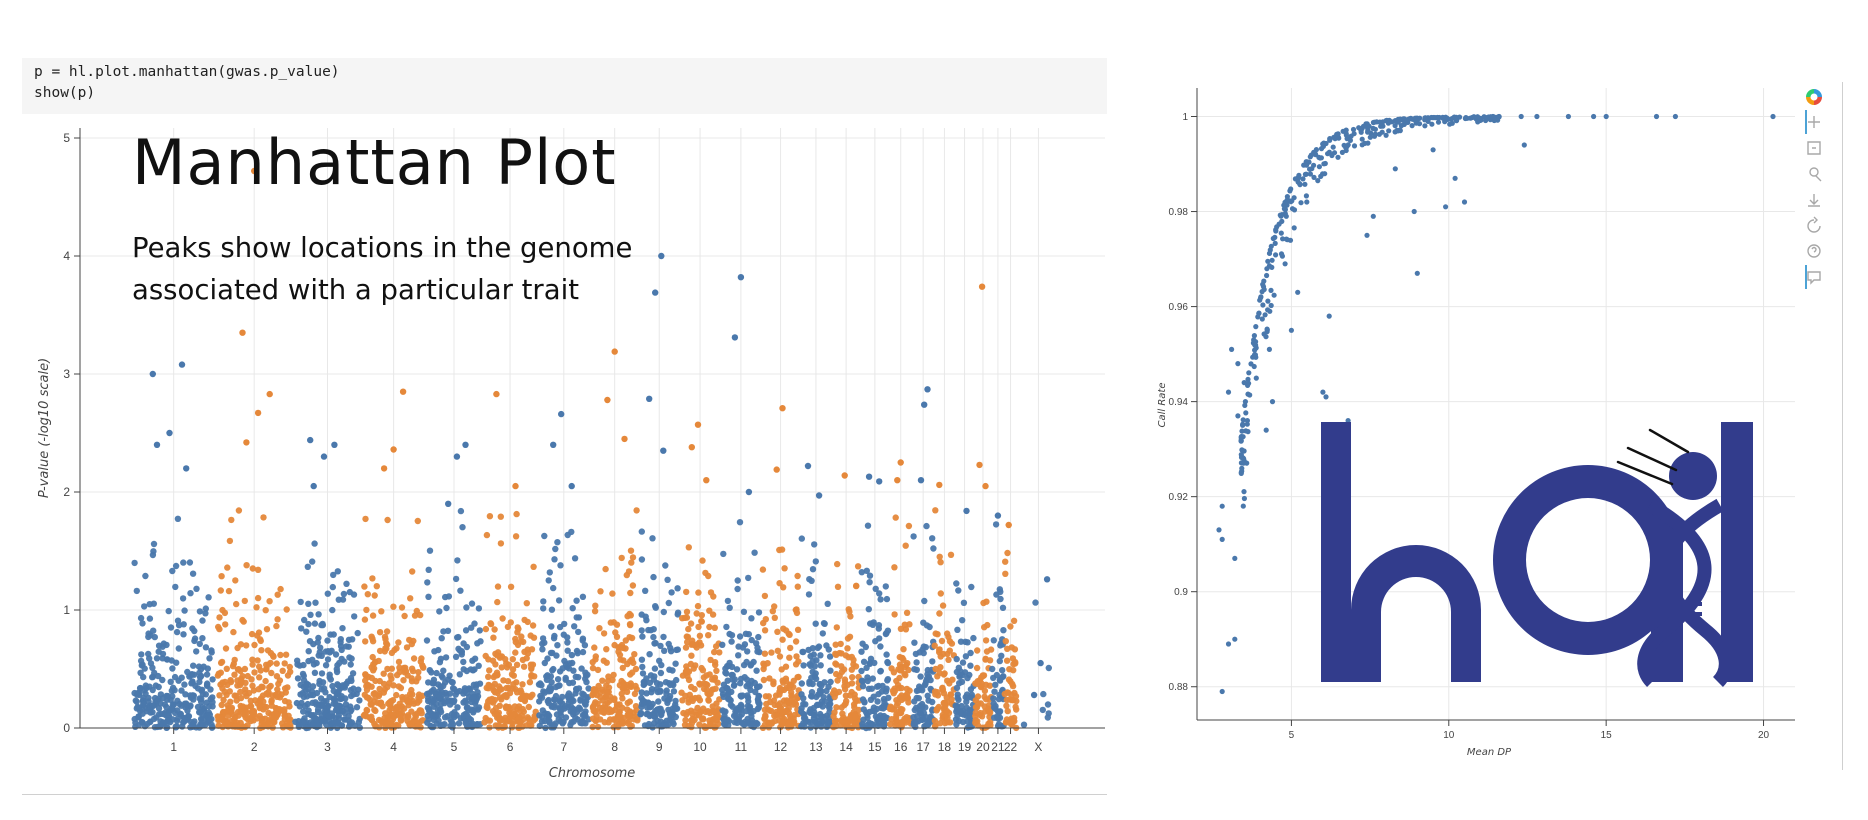 This screenshot has width=1868, height=820. Describe the element at coordinates (564, 794) in the screenshot. I see `cell-divider` at that location.